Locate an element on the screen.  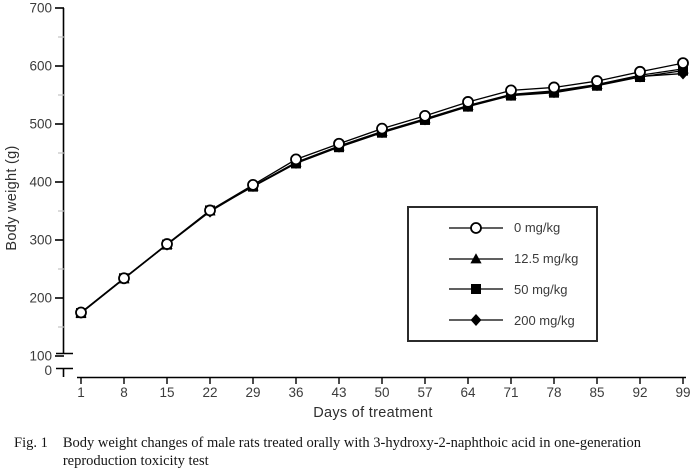
svg-text: 500 is located at coordinates (40, 124).